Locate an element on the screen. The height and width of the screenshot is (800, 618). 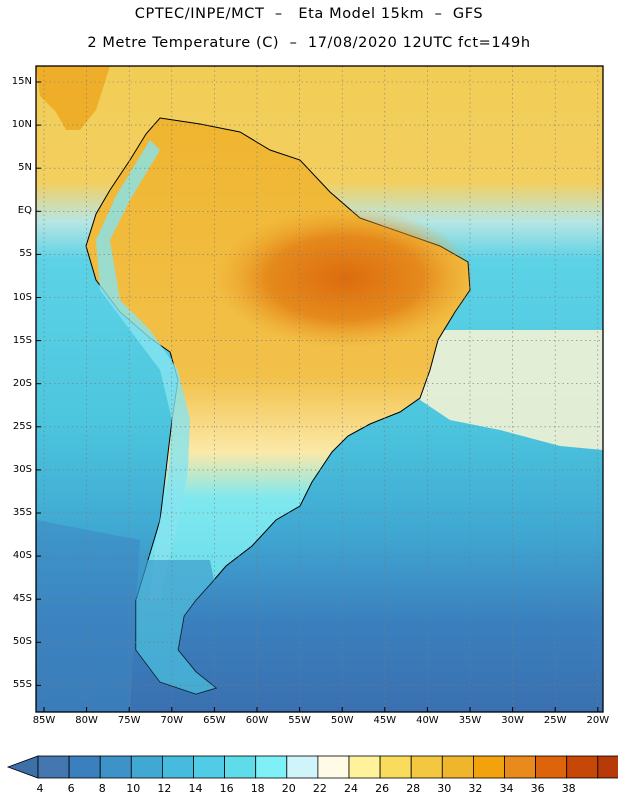
colorbar-tick-label: 18 is located at coordinates (257, 788).